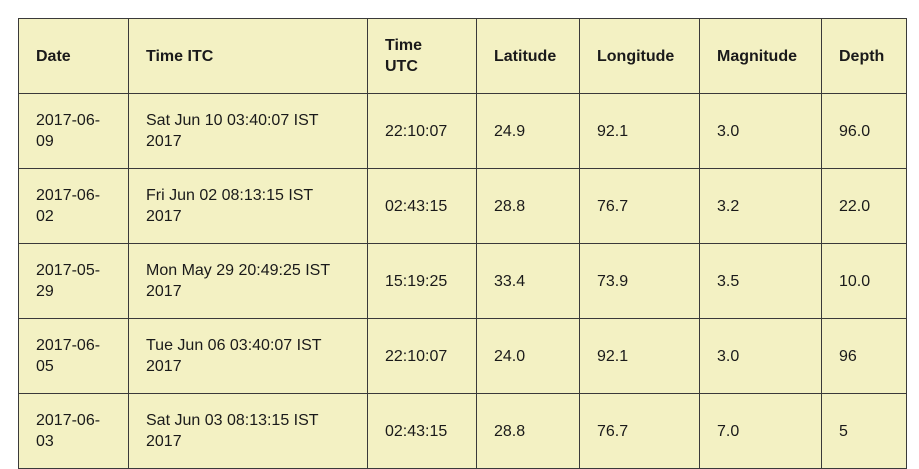 This screenshot has height=469, width=919. Describe the element at coordinates (73, 131) in the screenshot. I see `cell-date: 2017-06-09` at that location.